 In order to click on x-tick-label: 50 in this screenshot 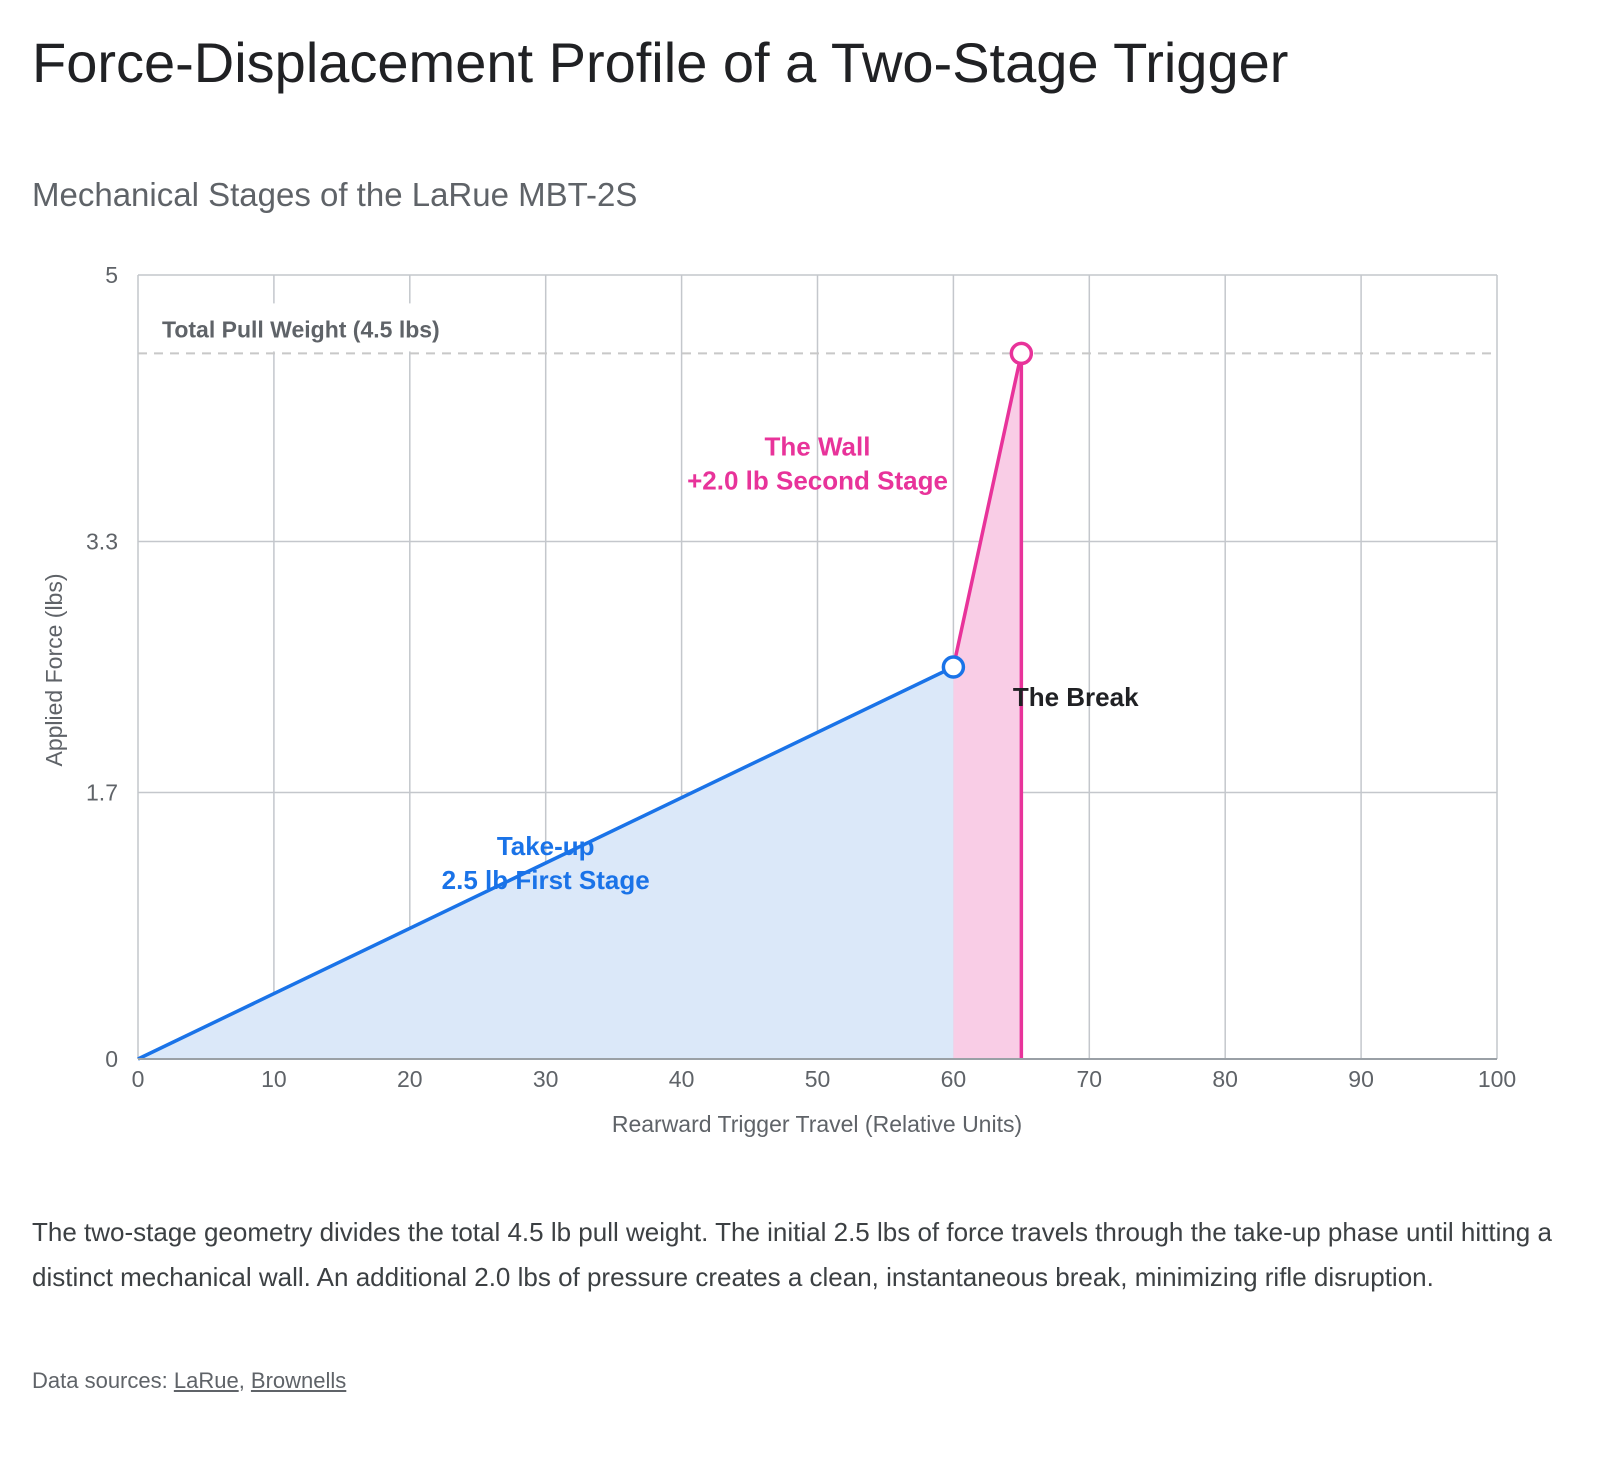, I will do `click(818, 1079)`.